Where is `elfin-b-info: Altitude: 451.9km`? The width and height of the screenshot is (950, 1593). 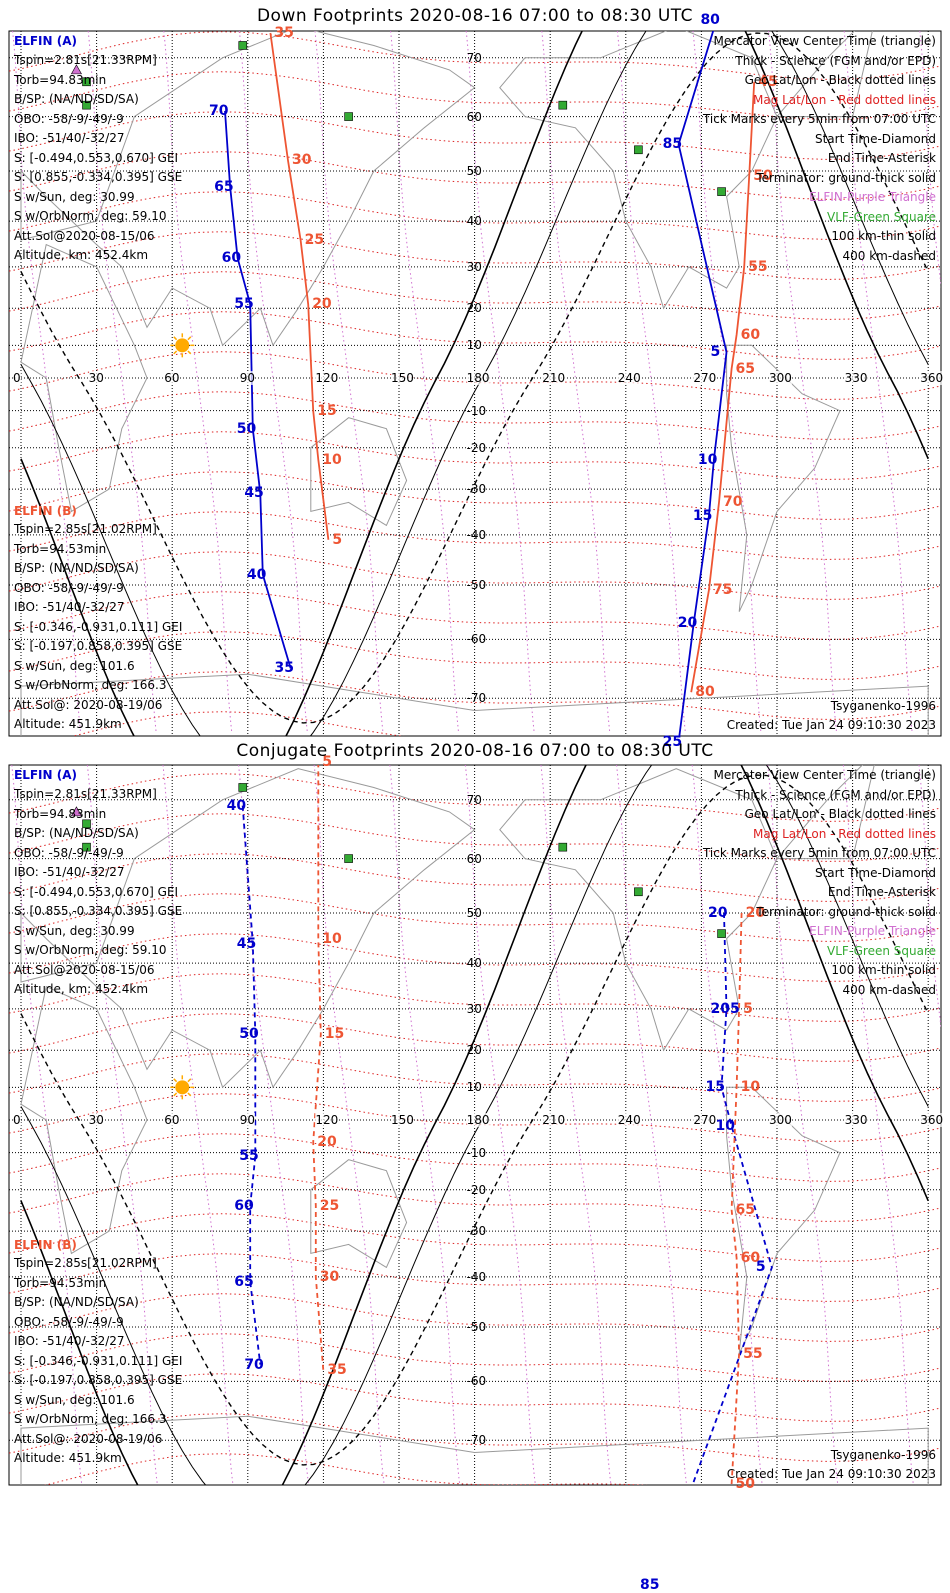 elfin-b-info: Altitude: 451.9km is located at coordinates (68, 1458).